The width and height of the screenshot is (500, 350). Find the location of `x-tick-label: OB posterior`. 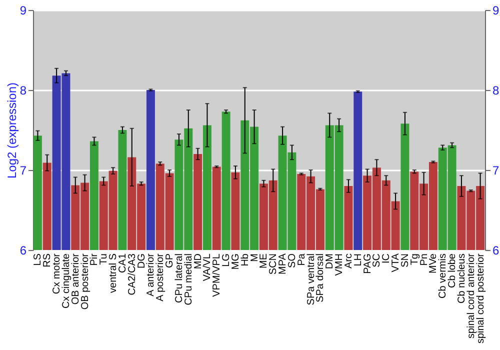

x-tick-label: OB posterior is located at coordinates (85, 281).